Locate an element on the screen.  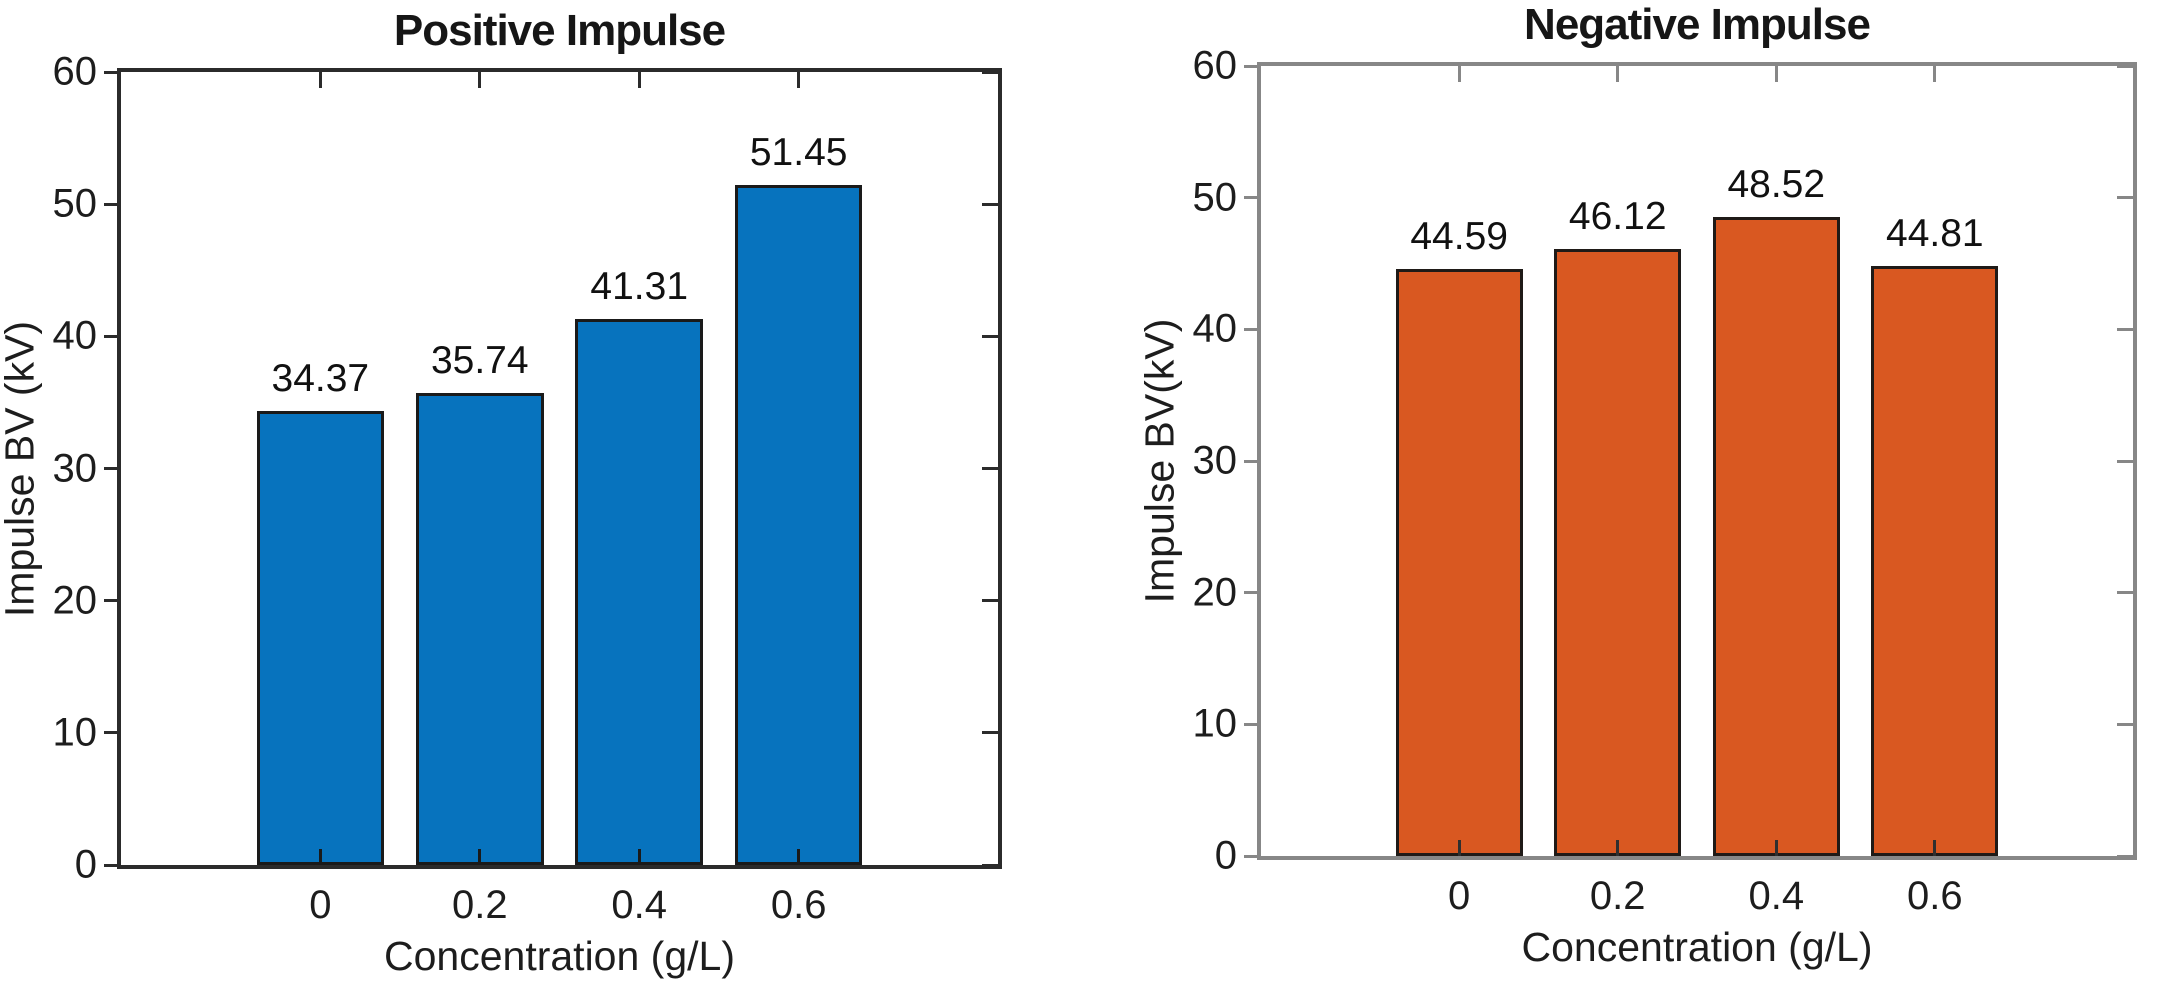
y-axis-label: Impulse BV (kV) is located at coordinates (21, 468).